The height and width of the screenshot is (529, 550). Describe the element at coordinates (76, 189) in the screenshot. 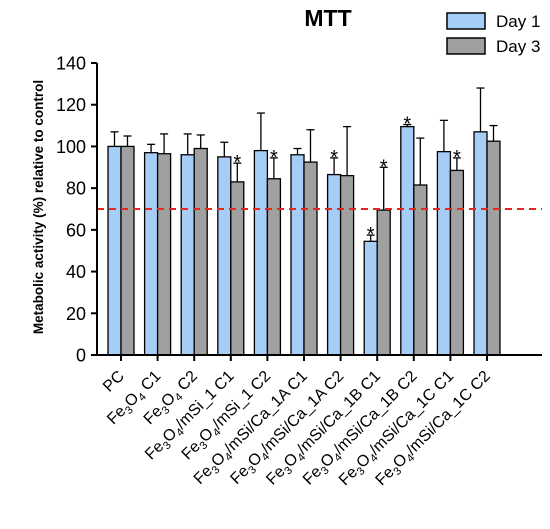

I see `y-tick-label: 80` at that location.